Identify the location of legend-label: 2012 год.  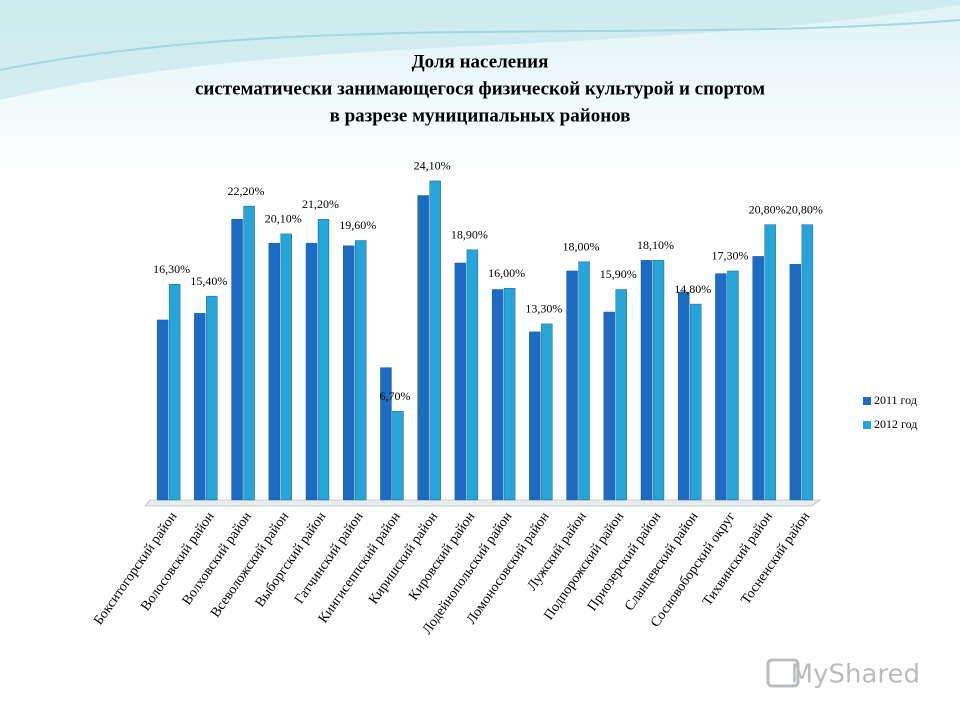
(895, 424).